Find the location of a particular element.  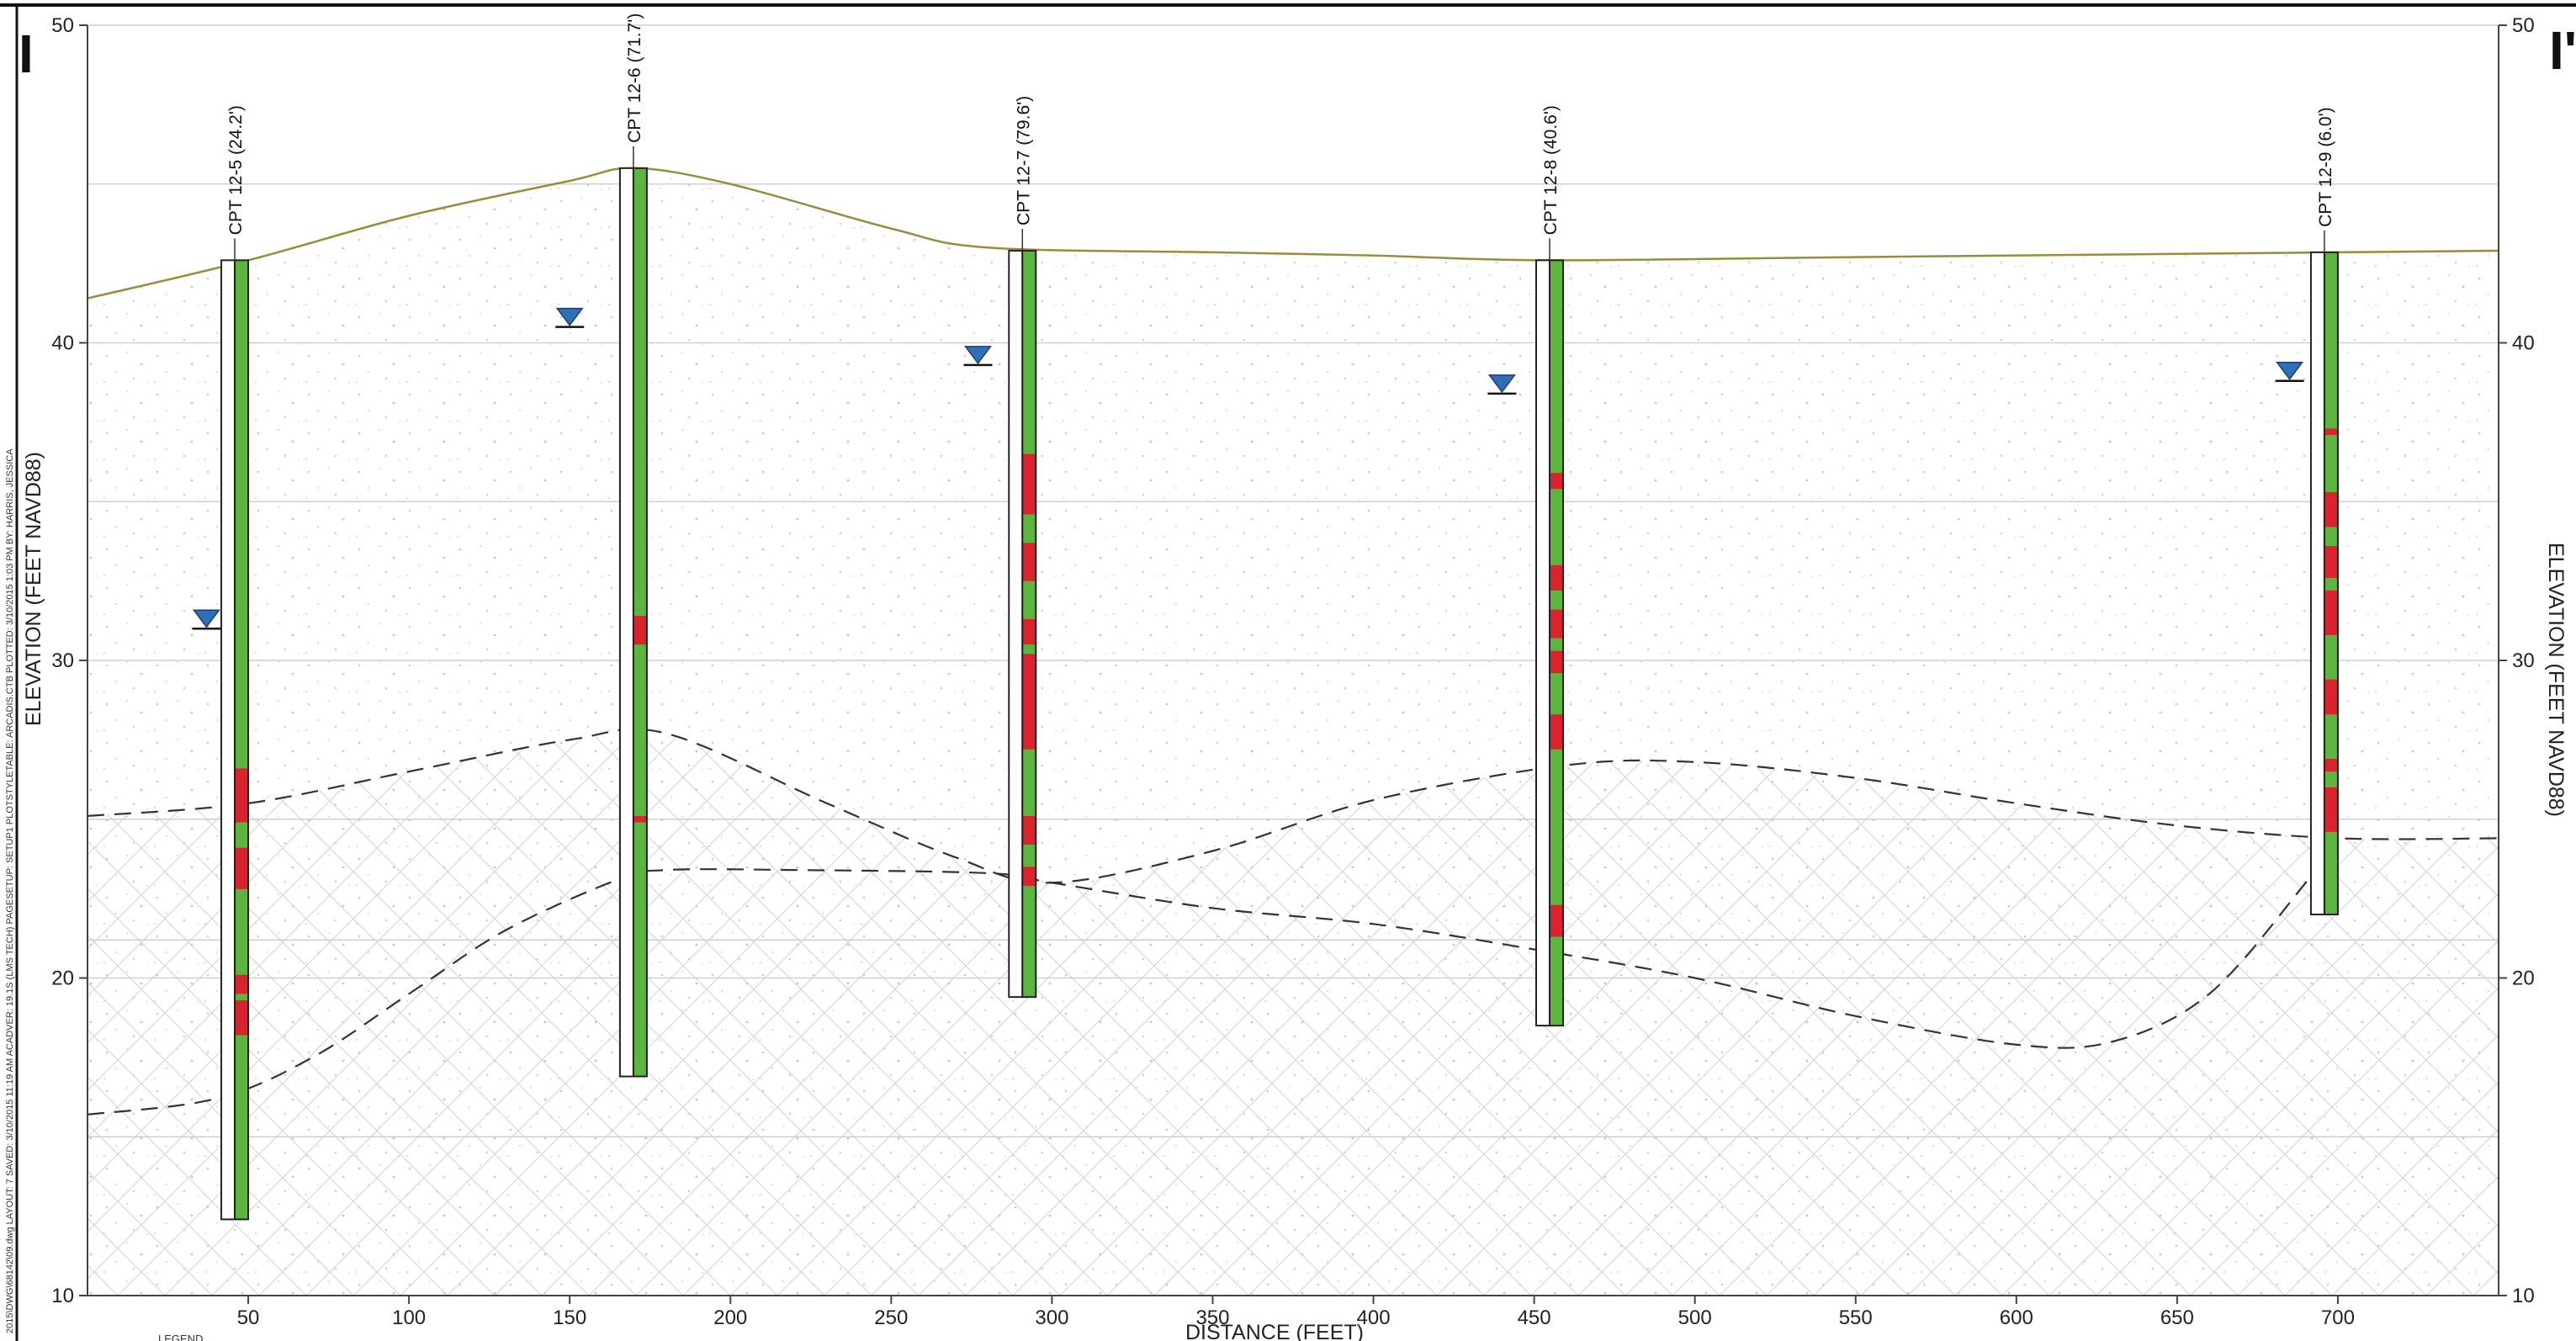

ground-surface-group is located at coordinates (1293, 233).